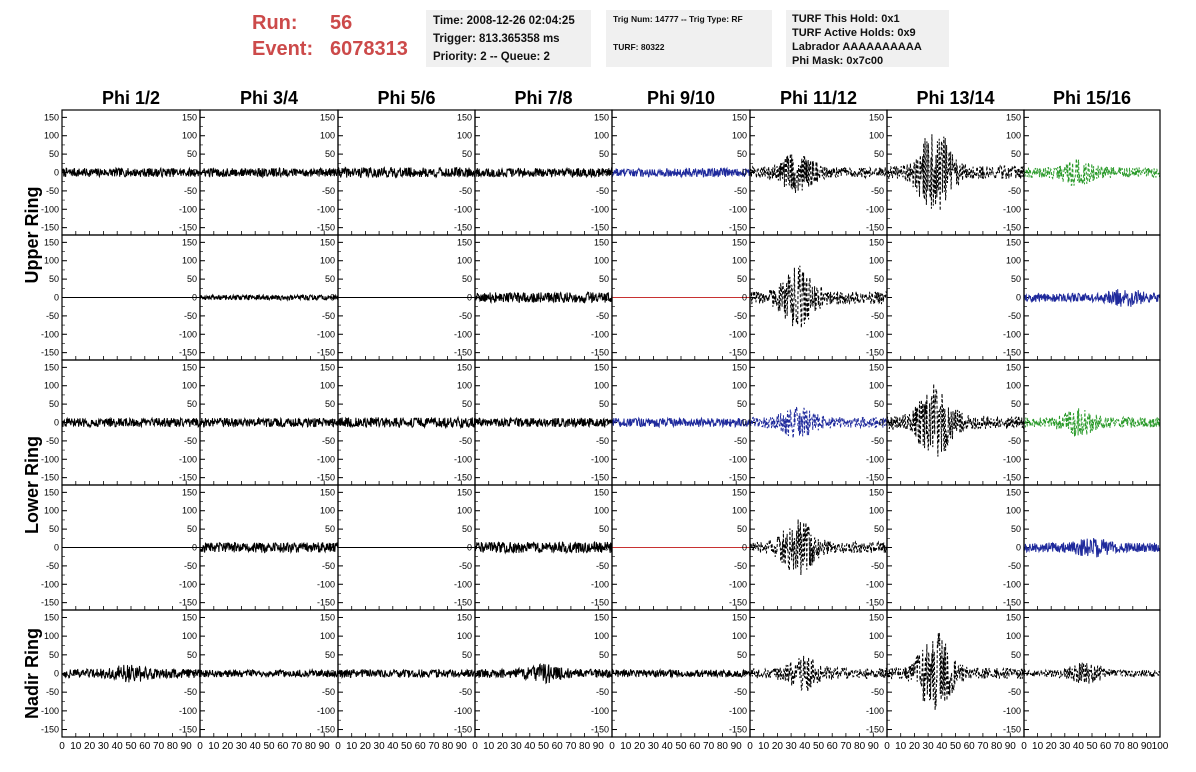  What do you see at coordinates (369, 49) in the screenshot?
I see `event-value: 6078313` at bounding box center [369, 49].